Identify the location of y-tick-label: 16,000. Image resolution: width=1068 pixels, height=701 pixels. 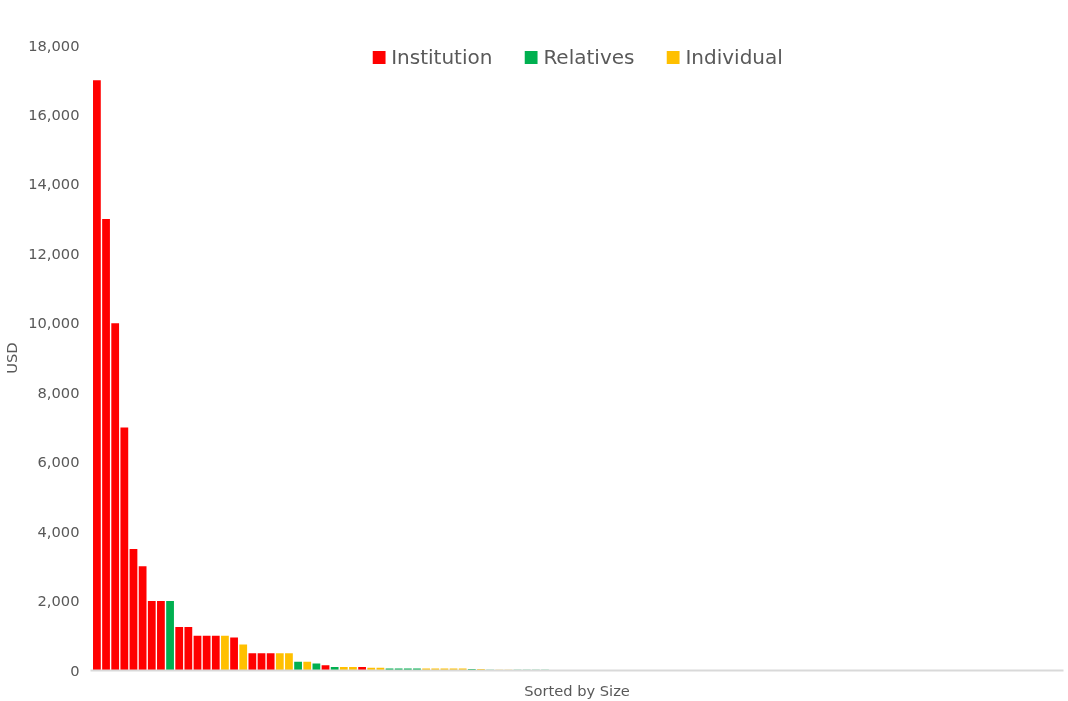
(54, 114).